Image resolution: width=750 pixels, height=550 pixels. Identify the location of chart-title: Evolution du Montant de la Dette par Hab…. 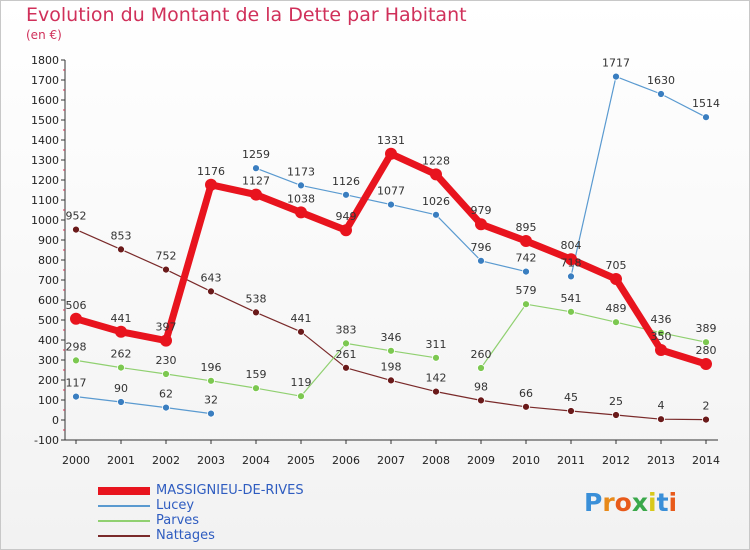
(246, 15).